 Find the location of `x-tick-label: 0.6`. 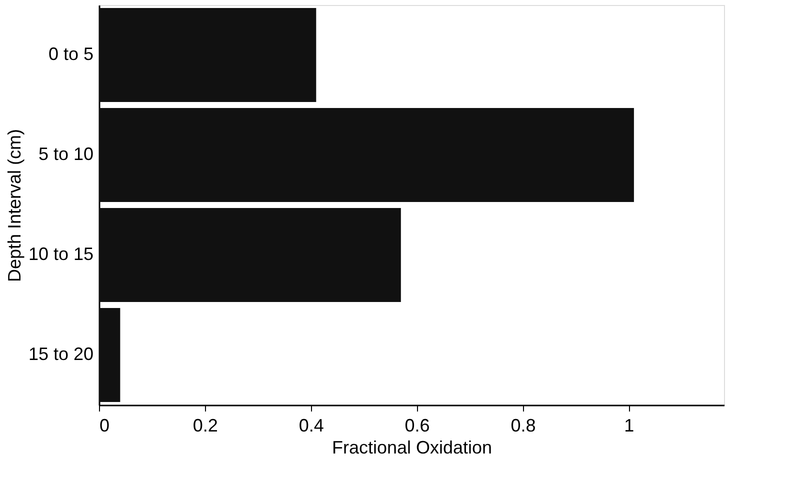

x-tick-label: 0.6 is located at coordinates (417, 426).